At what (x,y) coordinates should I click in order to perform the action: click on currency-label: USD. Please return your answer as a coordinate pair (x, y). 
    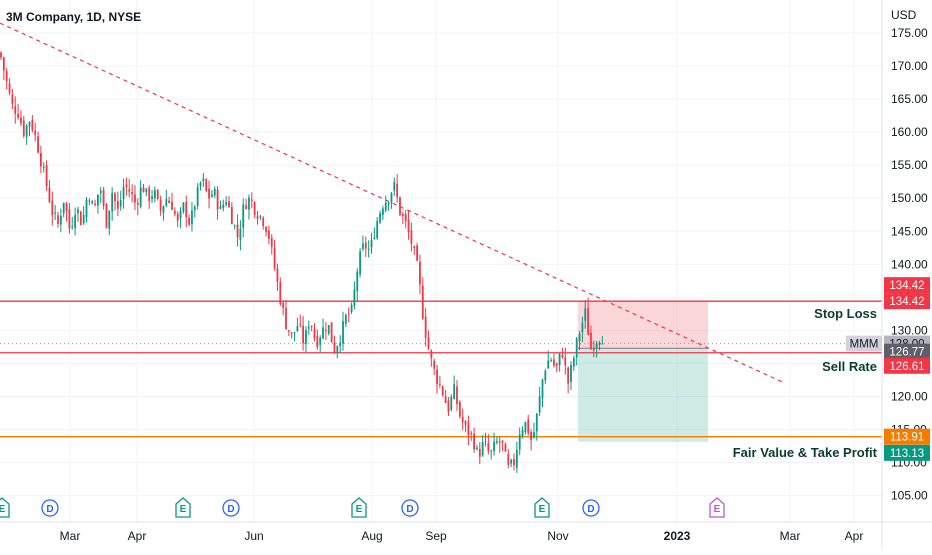
    Looking at the image, I should click on (904, 15).